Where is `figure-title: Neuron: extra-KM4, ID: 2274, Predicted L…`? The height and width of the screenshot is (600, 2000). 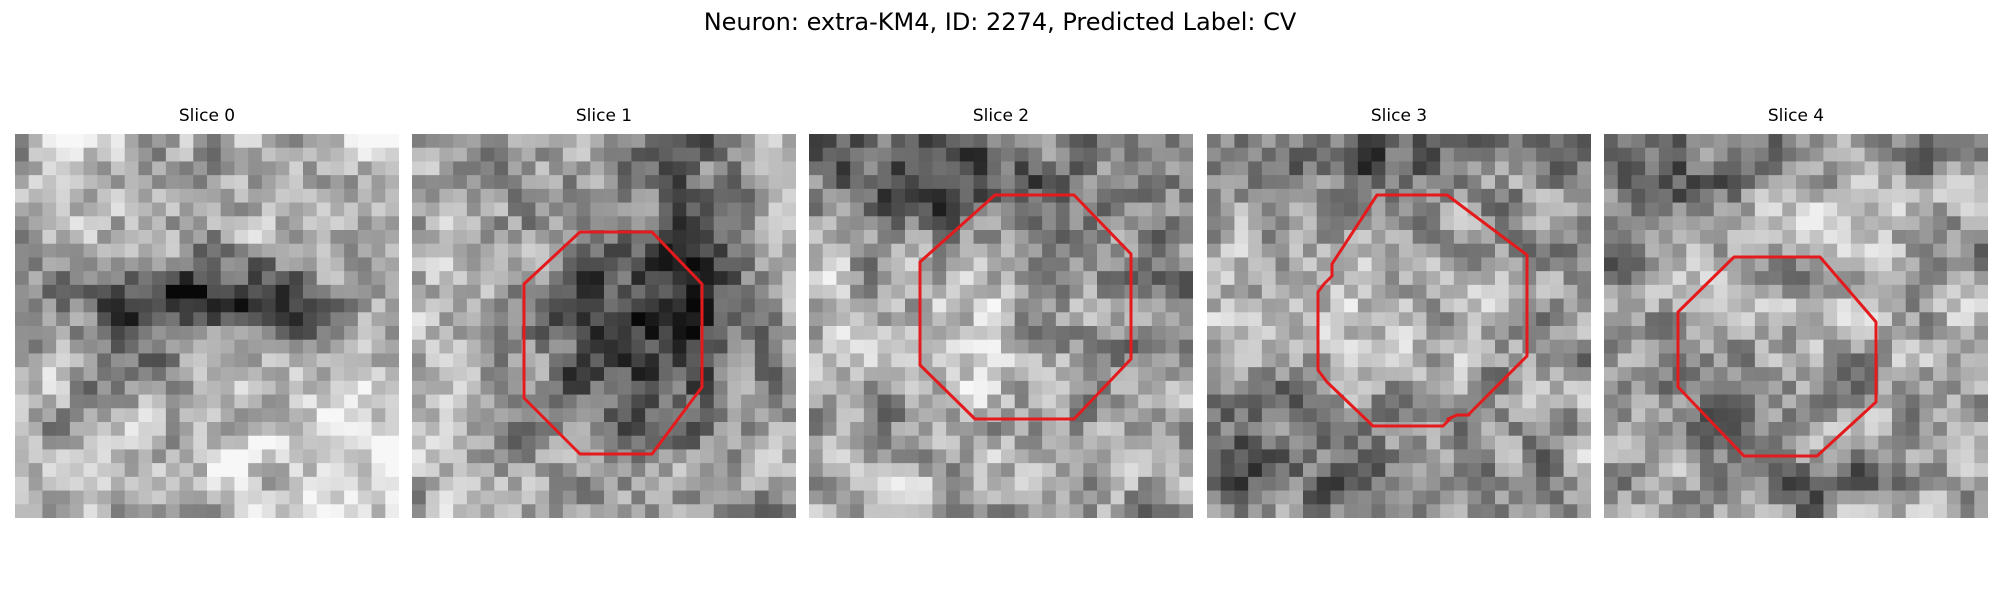 figure-title: Neuron: extra-KM4, ID: 2274, Predicted L… is located at coordinates (1000, 22).